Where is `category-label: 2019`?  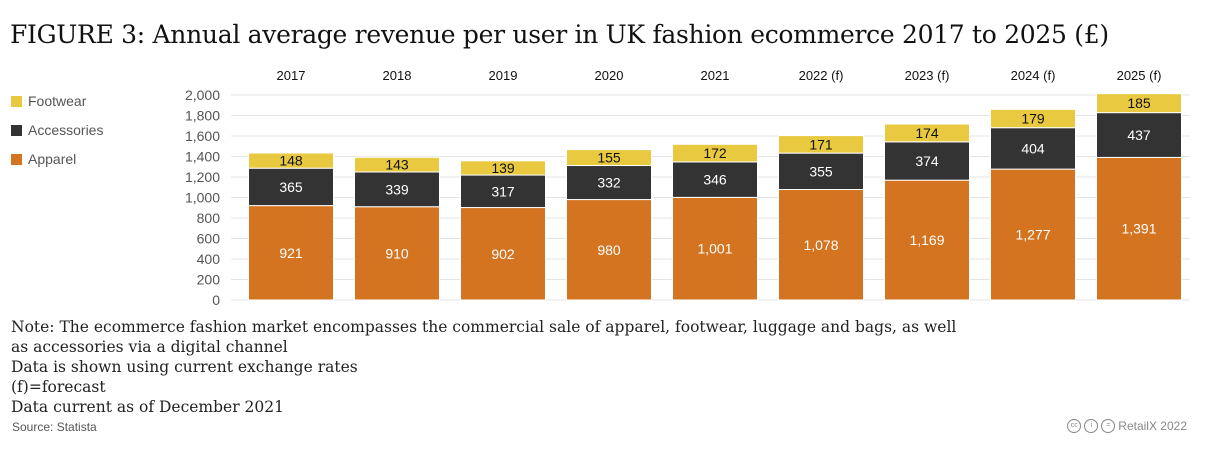 category-label: 2019 is located at coordinates (503, 75).